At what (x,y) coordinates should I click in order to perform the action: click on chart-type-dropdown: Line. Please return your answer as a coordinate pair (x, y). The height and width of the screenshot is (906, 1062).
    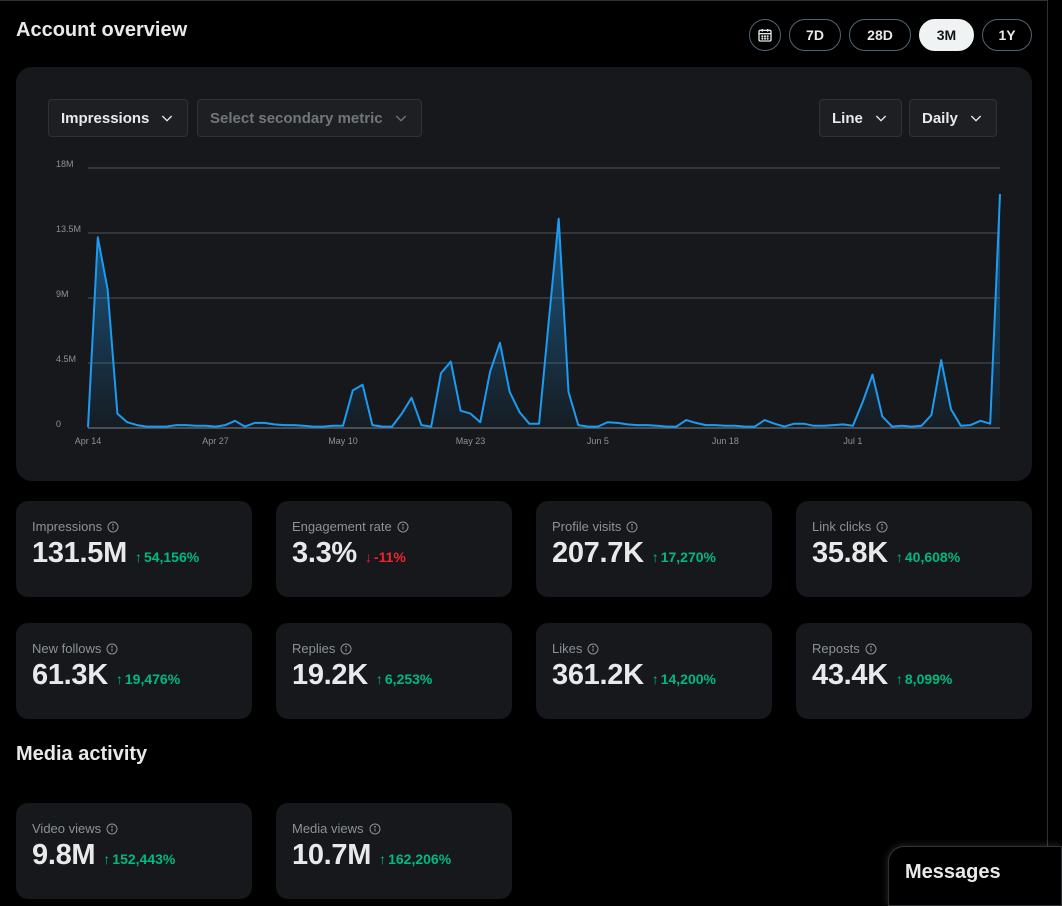
    Looking at the image, I should click on (860, 118).